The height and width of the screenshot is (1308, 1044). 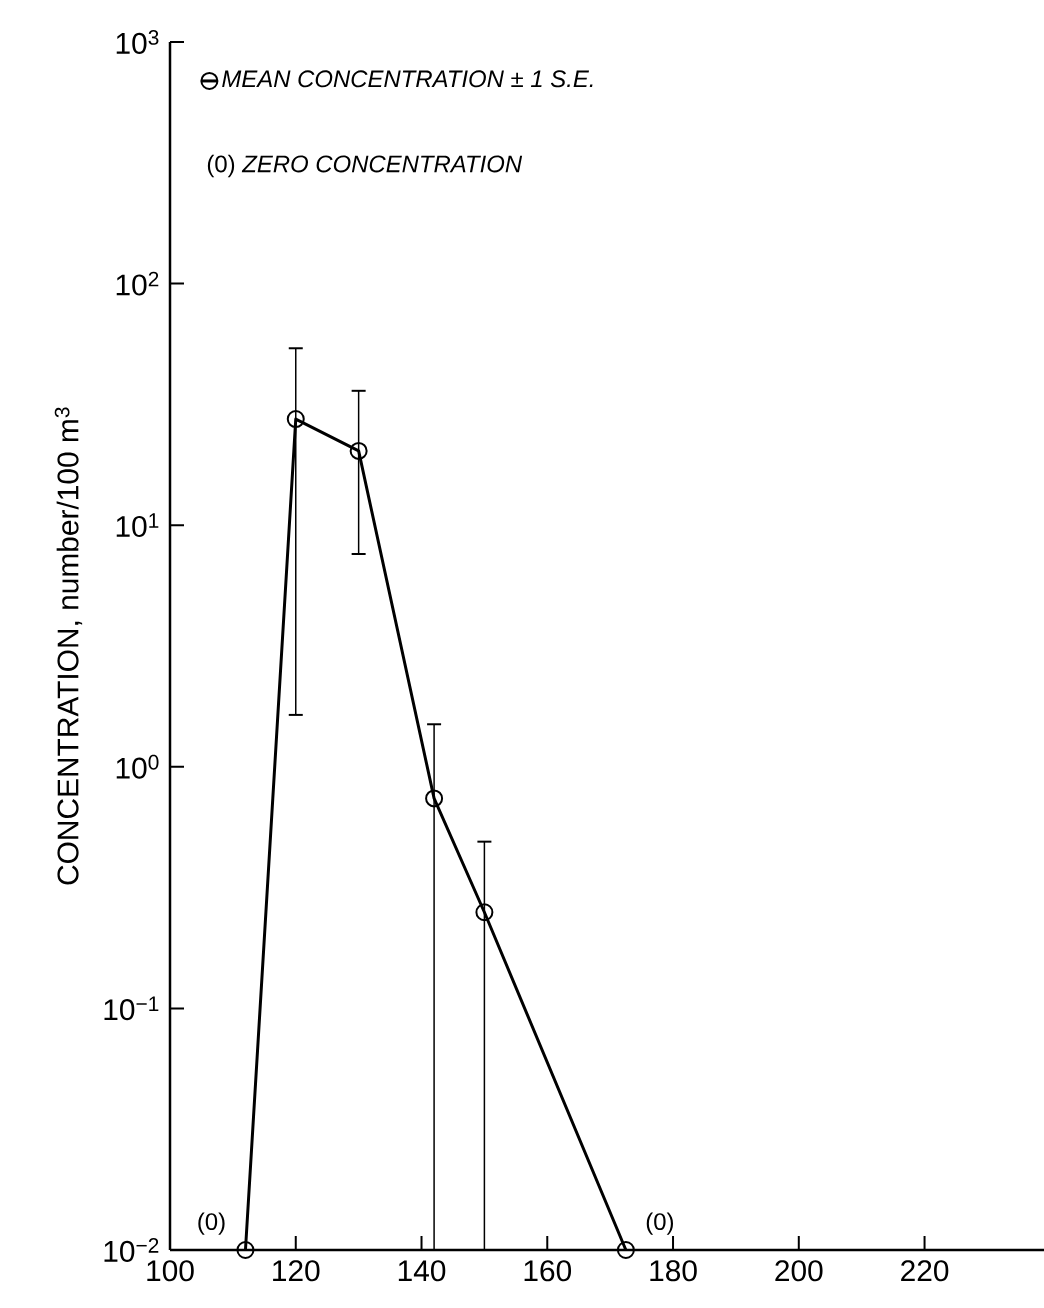 I want to click on y-tick-label: 10$^{−1}$, so click(x=131, y=1008).